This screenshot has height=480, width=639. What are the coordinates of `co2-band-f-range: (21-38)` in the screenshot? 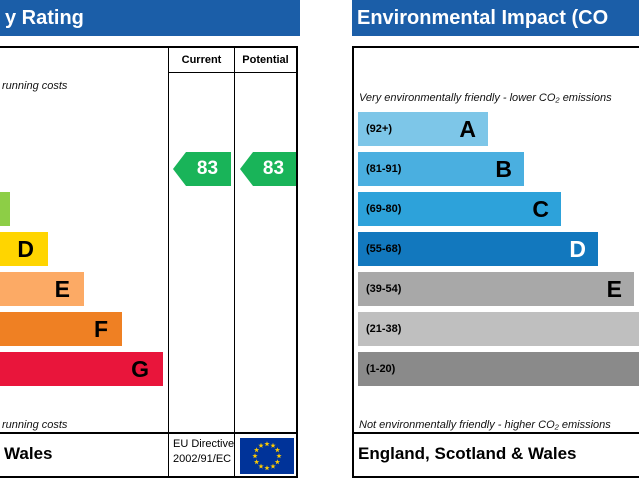 It's located at (384, 329).